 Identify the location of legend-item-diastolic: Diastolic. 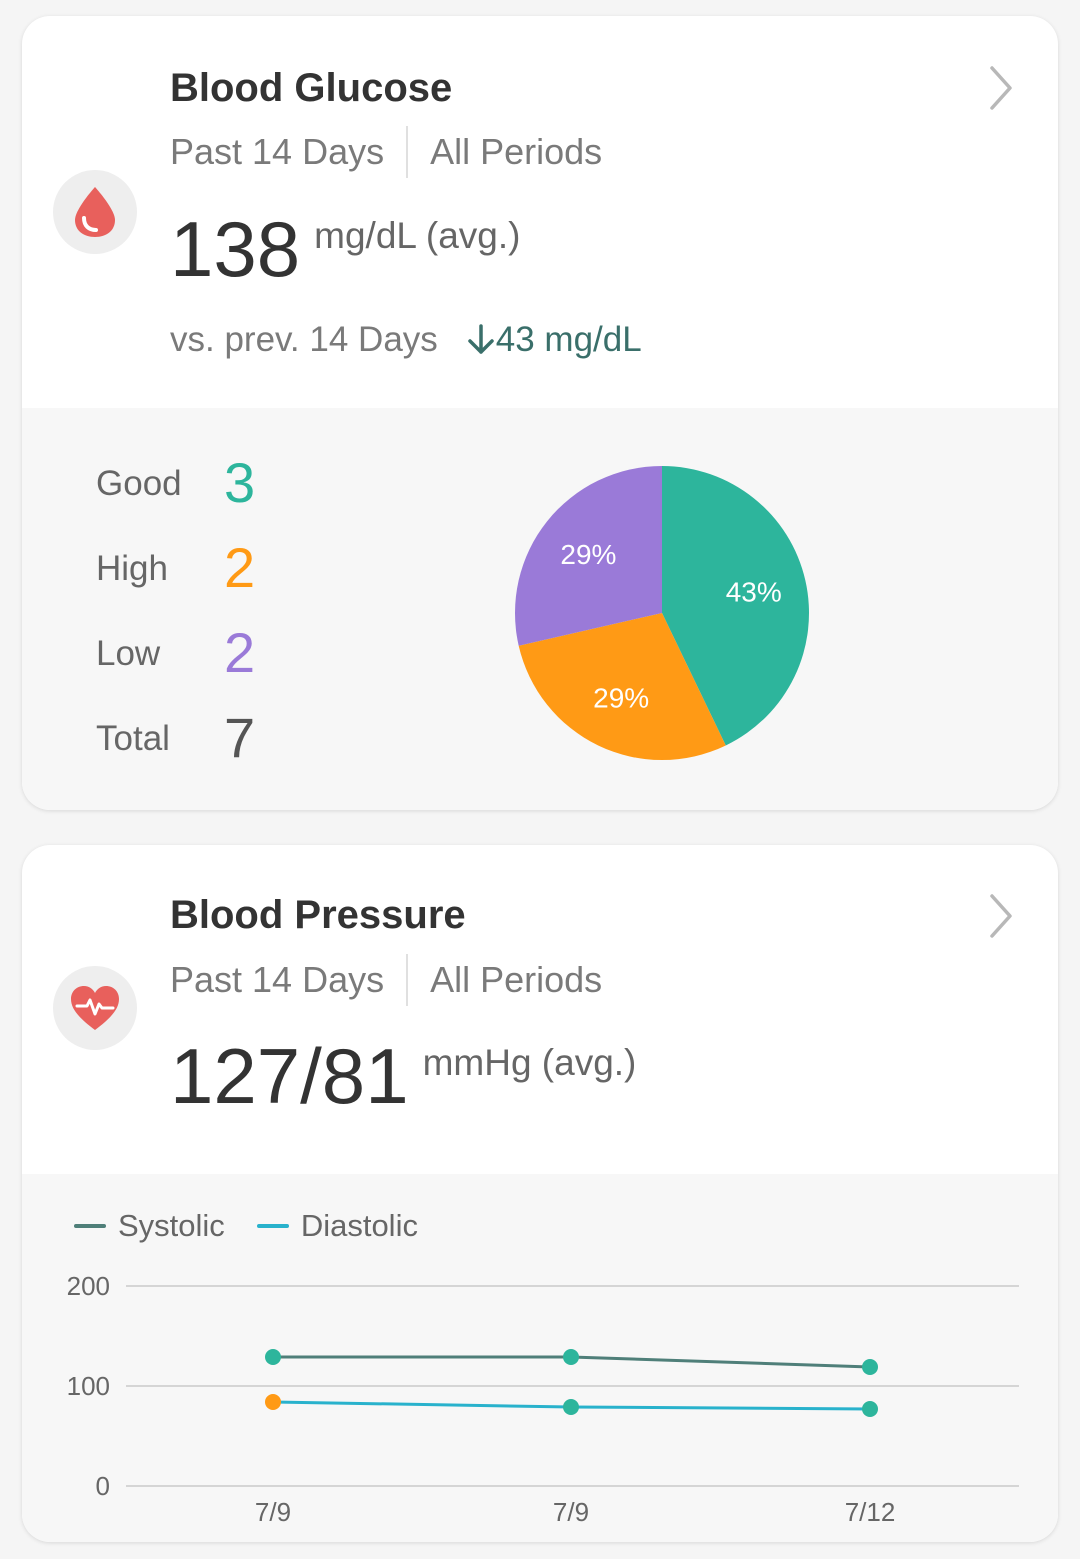
(337, 1226).